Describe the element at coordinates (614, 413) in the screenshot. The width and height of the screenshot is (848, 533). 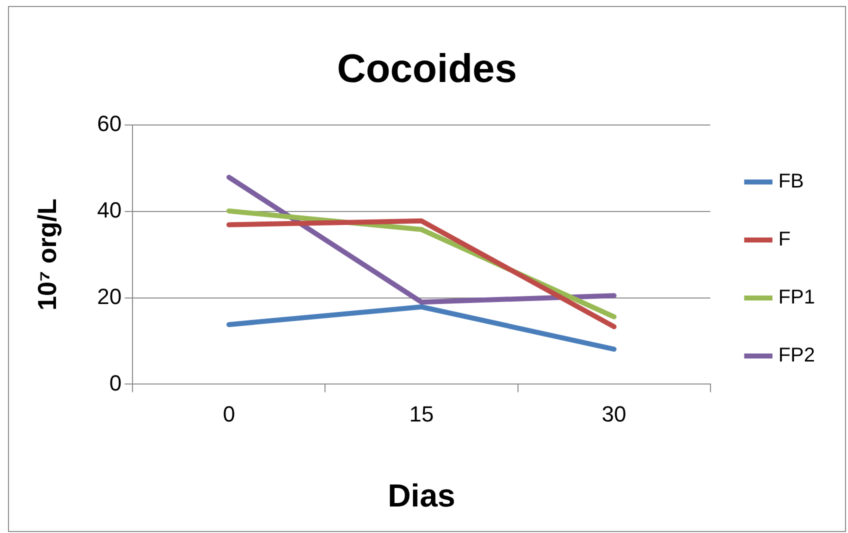
I see `x-tick-label: 30` at that location.